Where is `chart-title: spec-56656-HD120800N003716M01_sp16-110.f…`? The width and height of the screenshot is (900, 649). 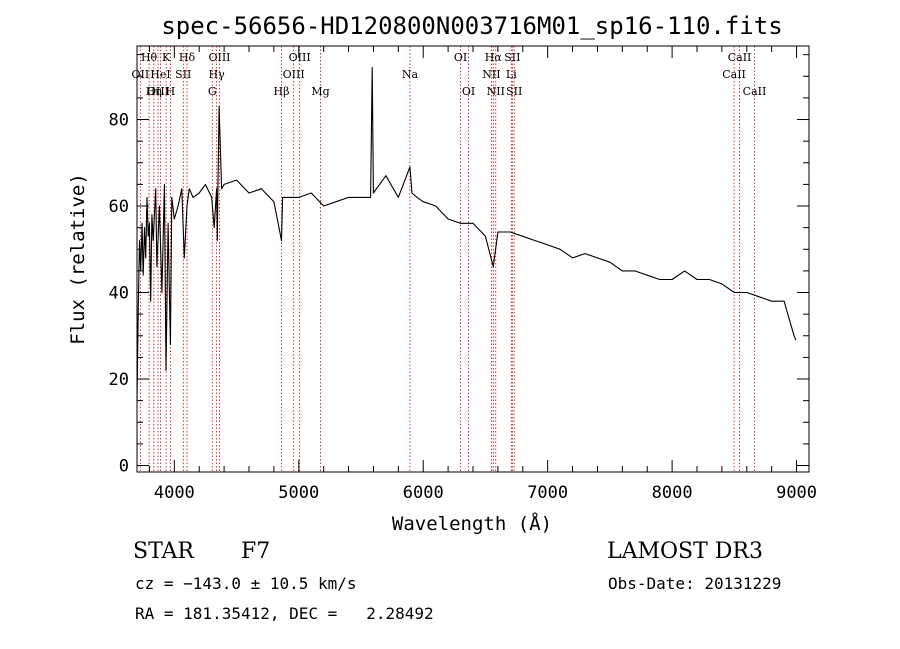
chart-title: spec-56656-HD120800N003716M01_sp16-110.f… is located at coordinates (471, 26).